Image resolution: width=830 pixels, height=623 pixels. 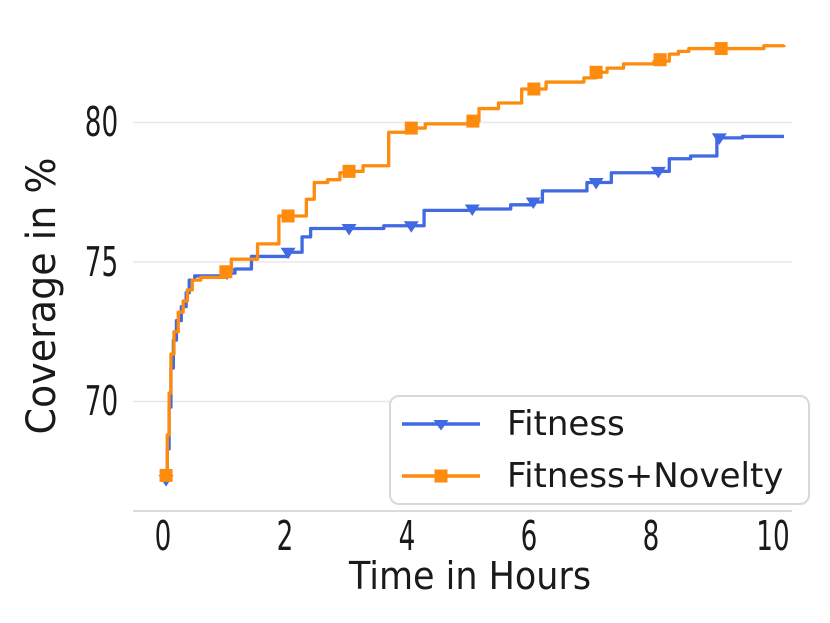 What do you see at coordinates (441, 476) in the screenshot?
I see `fitness-novelty-line-sample-icon` at bounding box center [441, 476].